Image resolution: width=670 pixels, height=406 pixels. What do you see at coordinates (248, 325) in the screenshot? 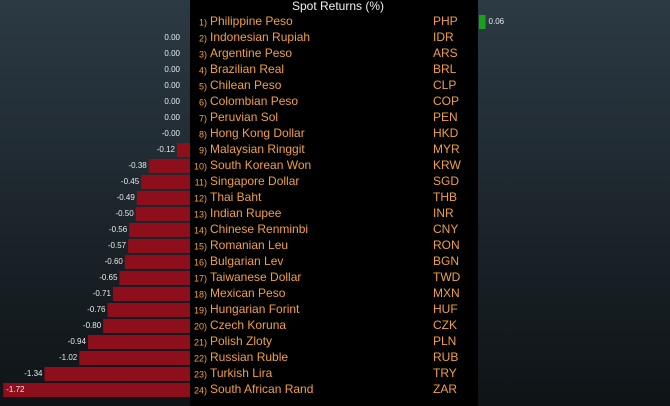
I see `currency-name: Czech Koruna` at bounding box center [248, 325].